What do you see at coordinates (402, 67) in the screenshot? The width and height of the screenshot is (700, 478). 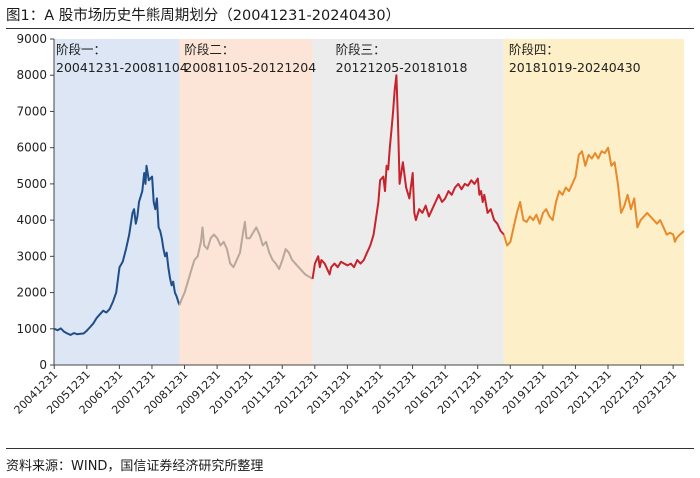 I see `phase-label-3-range: 20121205-20181018` at bounding box center [402, 67].